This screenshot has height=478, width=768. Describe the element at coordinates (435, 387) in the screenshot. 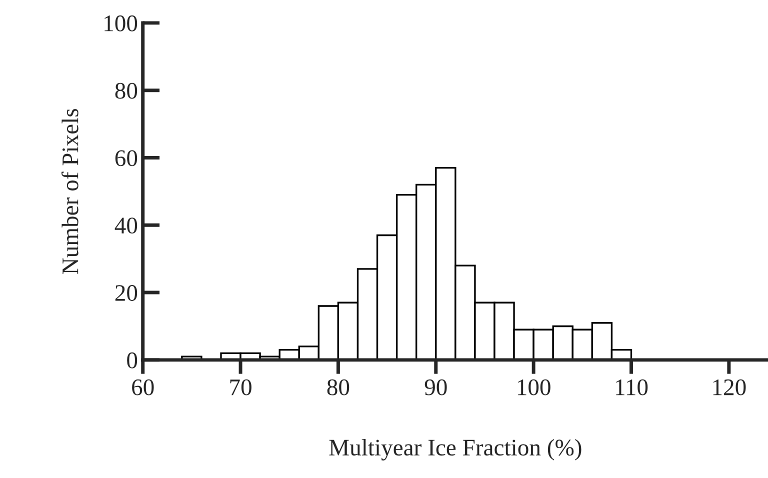

I see `x-tick-label: 90` at that location.